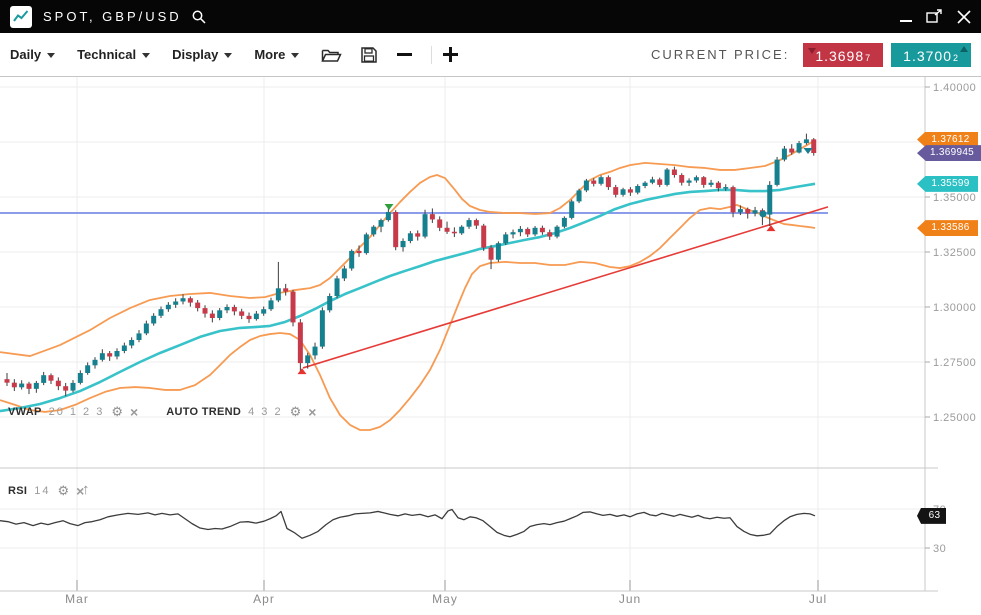 The image size is (981, 615). Describe the element at coordinates (63, 490) in the screenshot. I see `rsi-settings-gear-icon: ⚙` at that location.